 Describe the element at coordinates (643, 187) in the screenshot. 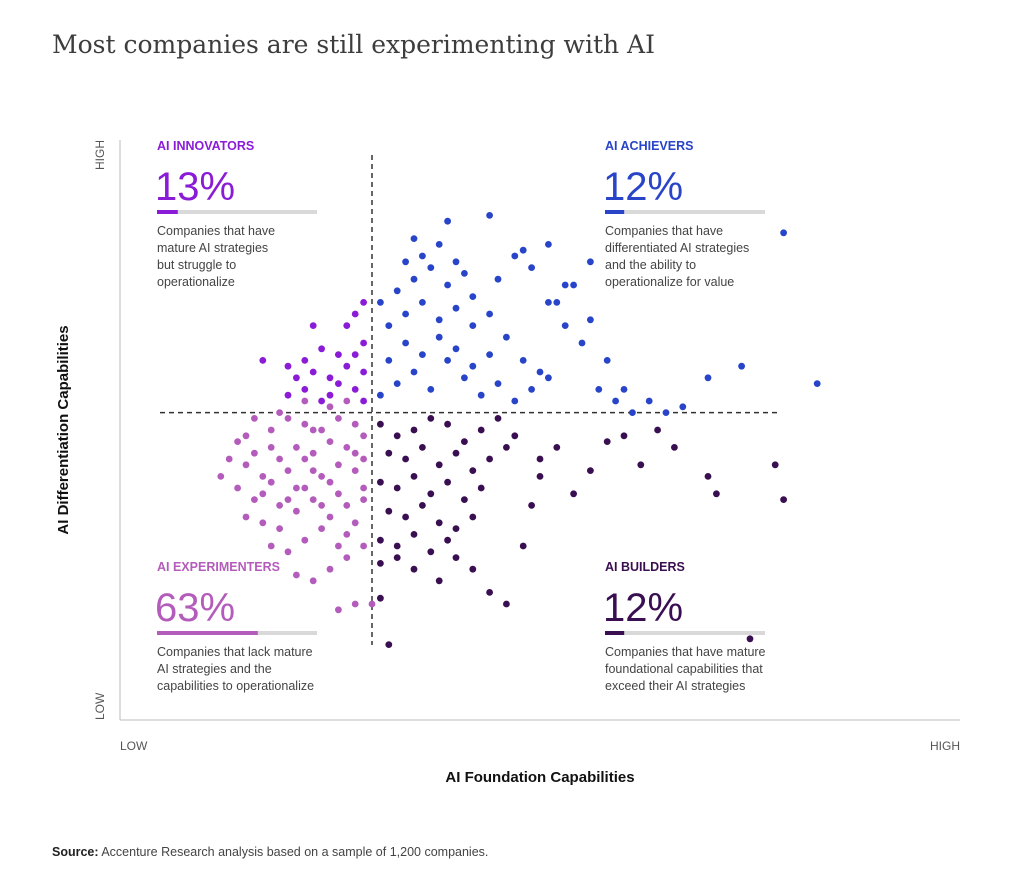

I see `quadrant-percent: 12%` at that location.